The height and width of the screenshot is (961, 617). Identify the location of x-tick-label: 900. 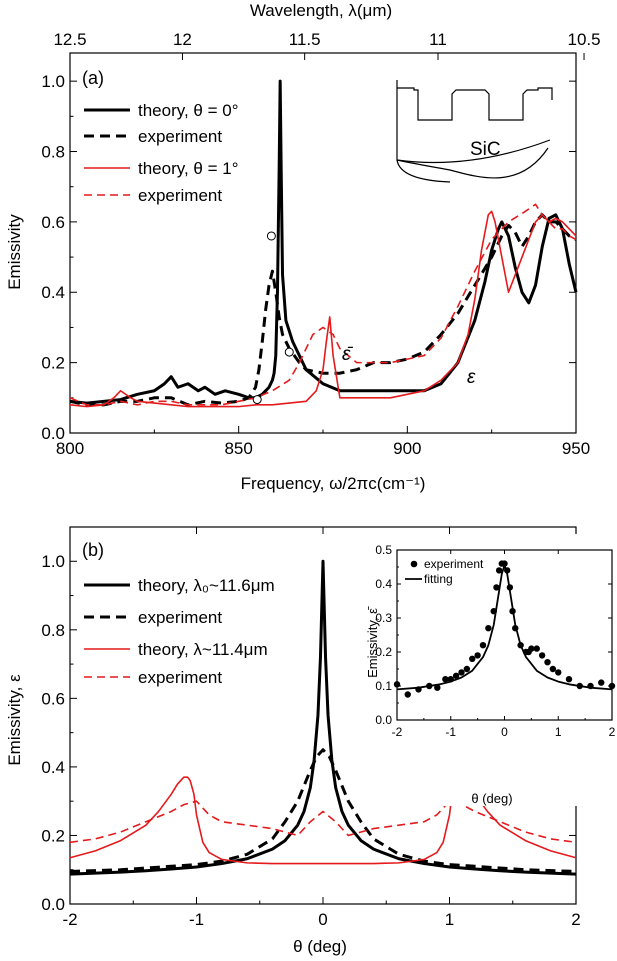
(407, 448).